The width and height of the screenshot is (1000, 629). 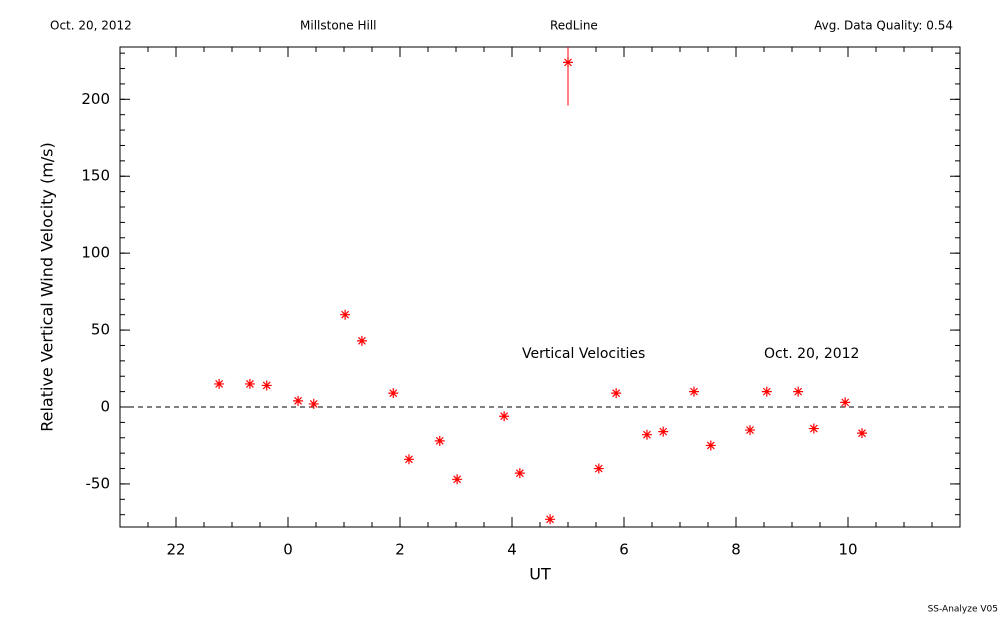 What do you see at coordinates (963, 610) in the screenshot?
I see `footer: SS-Analyze V05` at bounding box center [963, 610].